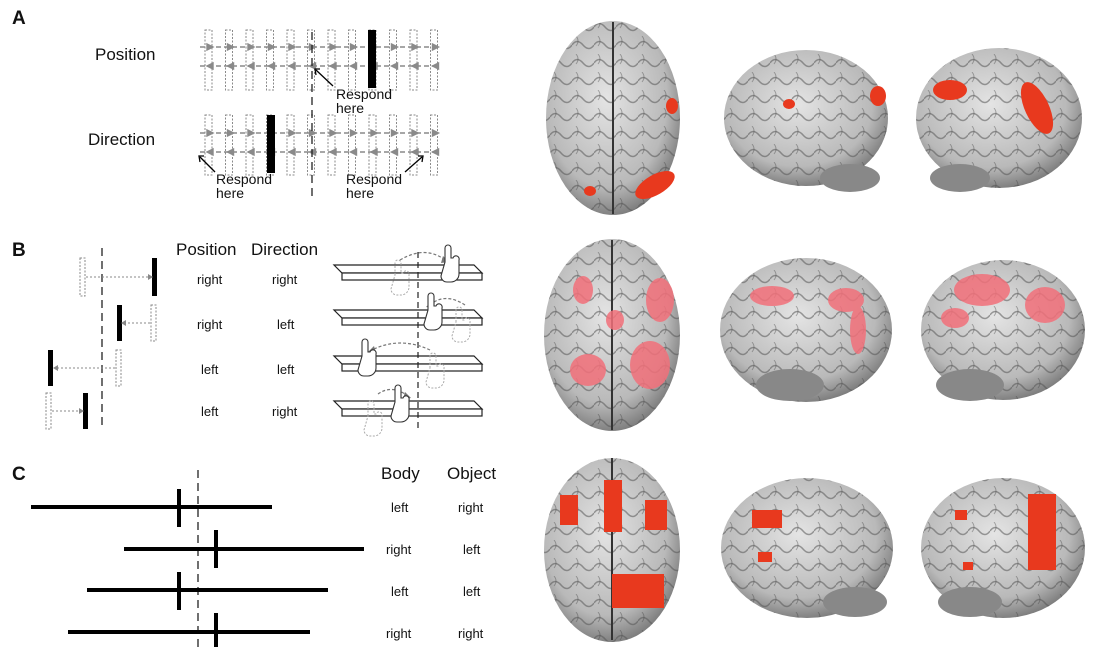 Image resolution: width=1099 pixels, height=647 pixels. I want to click on brain-c-top, so click(612, 550).